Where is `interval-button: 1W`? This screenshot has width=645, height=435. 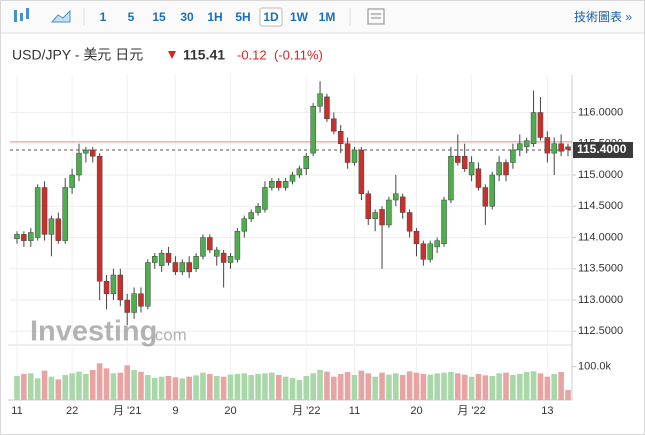 interval-button: 1W is located at coordinates (299, 17).